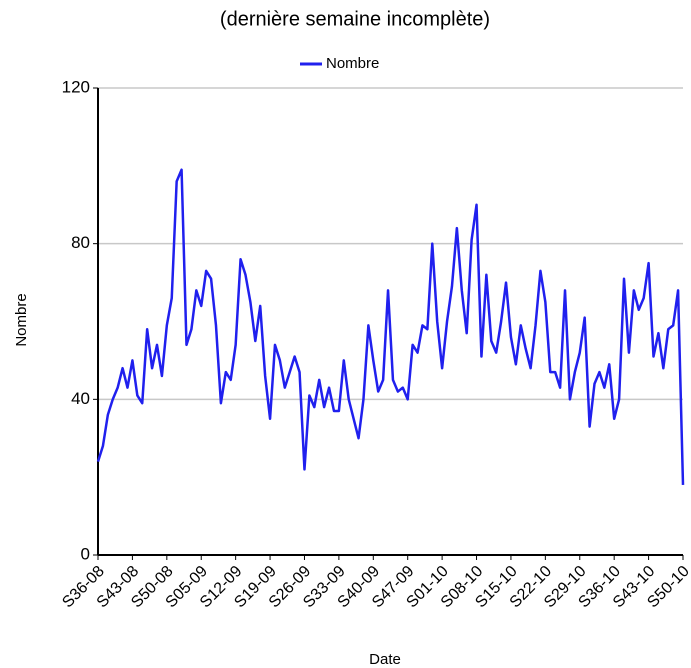 This screenshot has width=691, height=668. What do you see at coordinates (80, 398) in the screenshot?
I see `y-tick-label: 40` at bounding box center [80, 398].